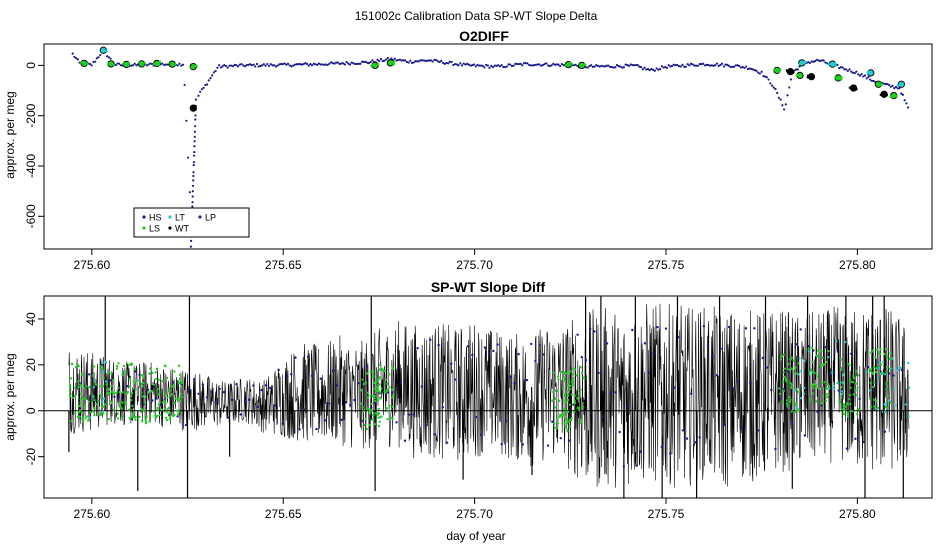 The width and height of the screenshot is (950, 550). I want to click on o2diff-y-axis-label: approx. per meg, so click(10, 134).